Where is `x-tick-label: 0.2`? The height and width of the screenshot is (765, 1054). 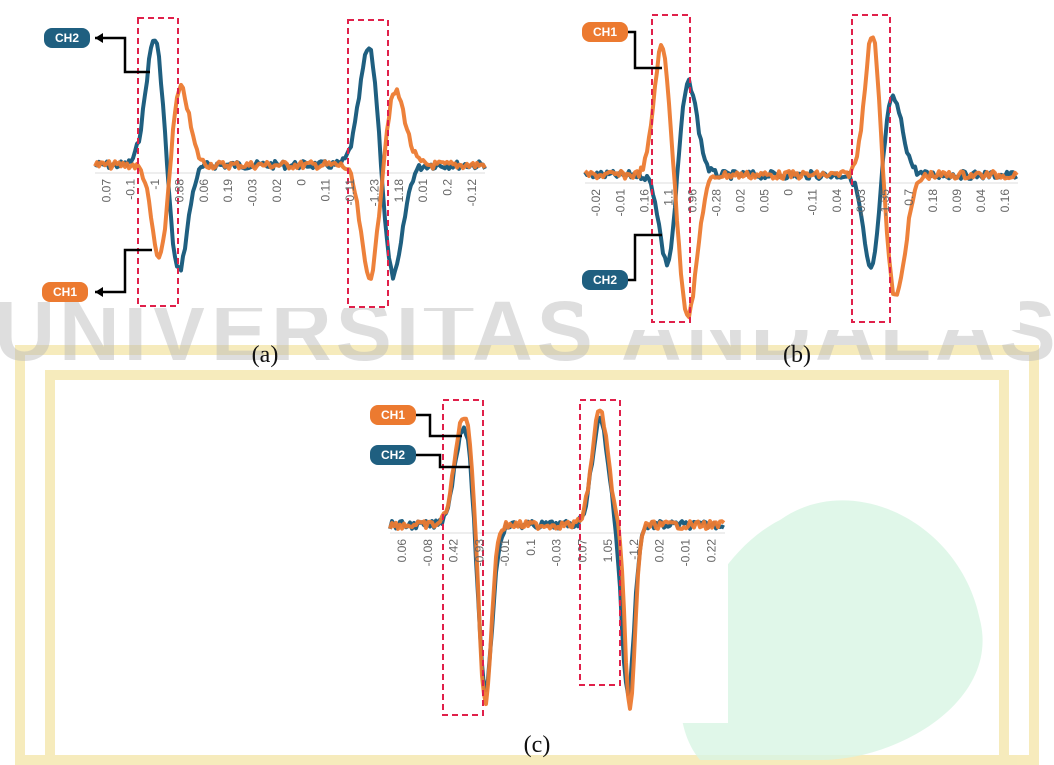 x-tick-label: 0.2 is located at coordinates (448, 187).